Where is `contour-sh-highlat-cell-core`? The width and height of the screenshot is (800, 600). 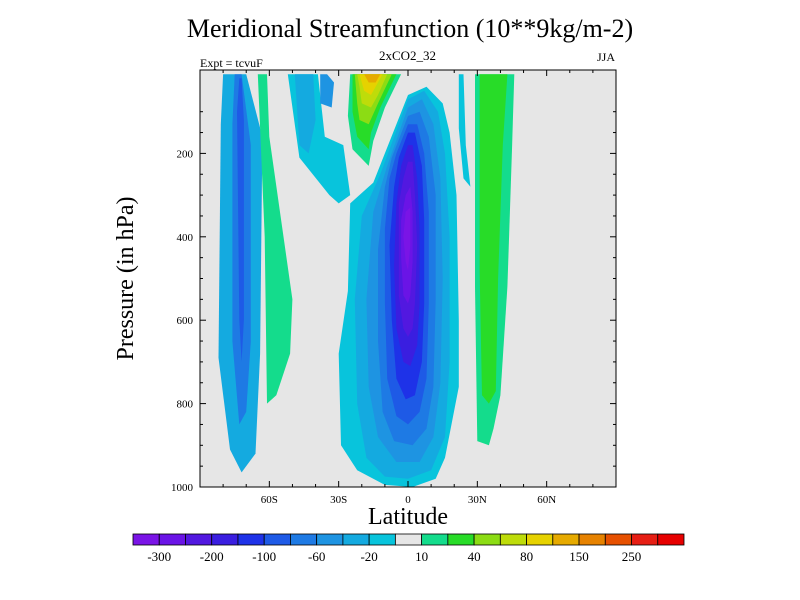
contour-sh-highlat-cell-core is located at coordinates (240, 220).